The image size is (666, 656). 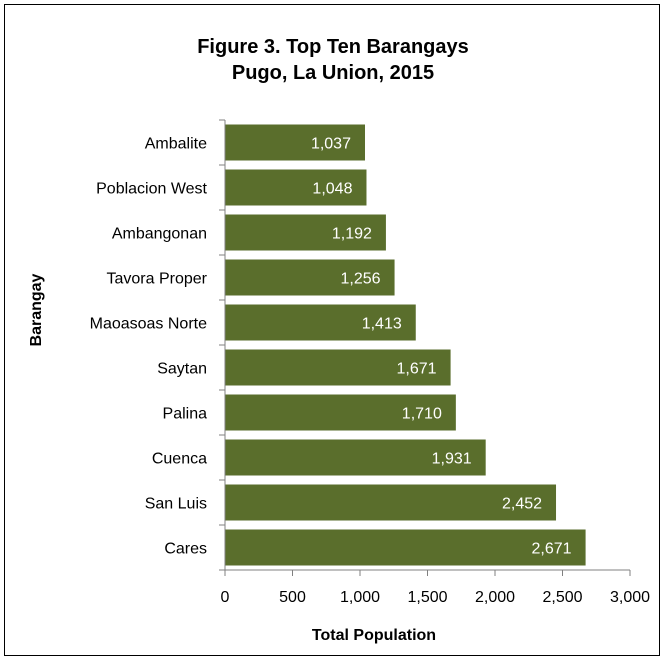 What do you see at coordinates (333, 47) in the screenshot?
I see `chart-title-line-1: Figure 3. Top Ten Barangays` at bounding box center [333, 47].